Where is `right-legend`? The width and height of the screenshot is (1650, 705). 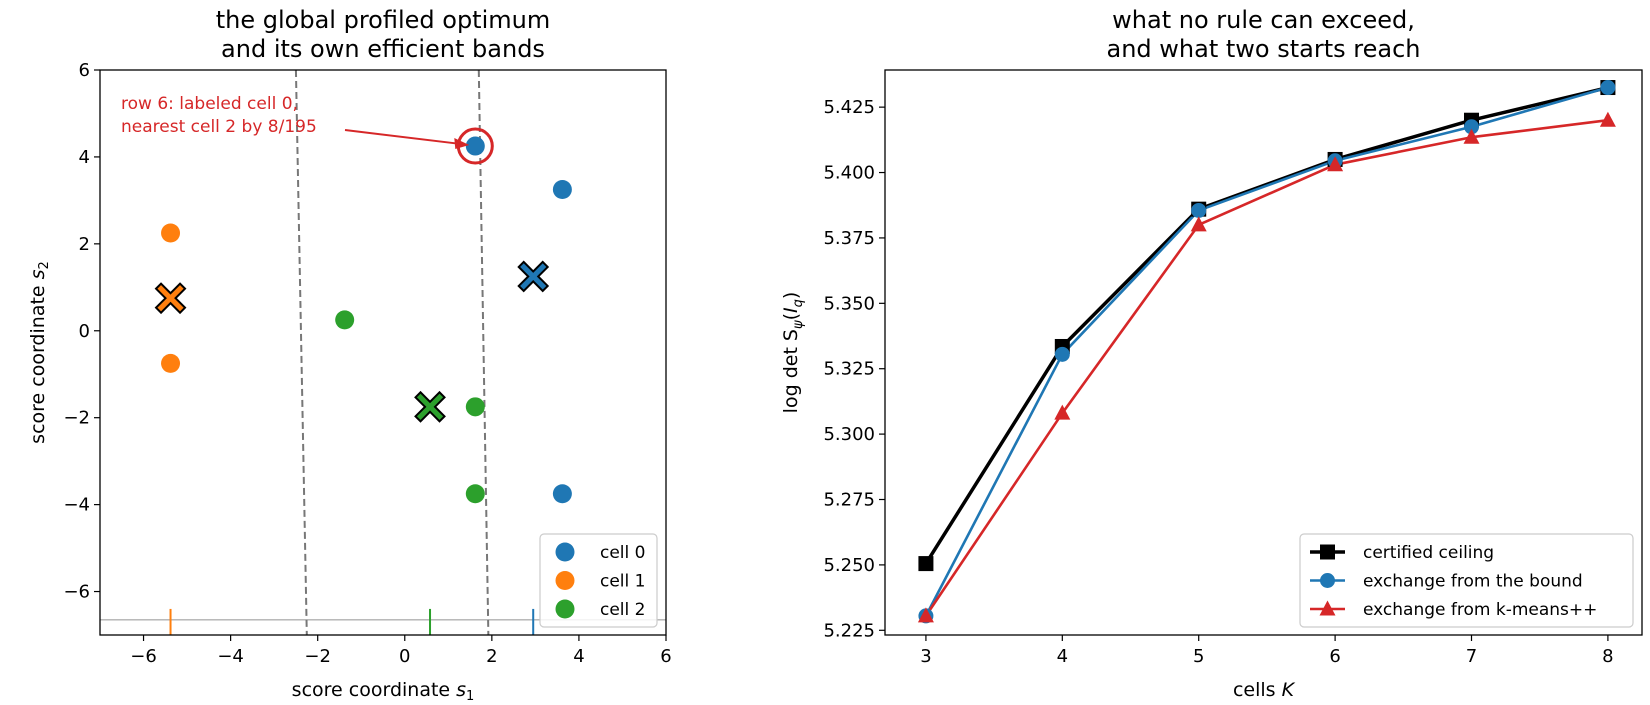
right-legend is located at coordinates (1466, 580).